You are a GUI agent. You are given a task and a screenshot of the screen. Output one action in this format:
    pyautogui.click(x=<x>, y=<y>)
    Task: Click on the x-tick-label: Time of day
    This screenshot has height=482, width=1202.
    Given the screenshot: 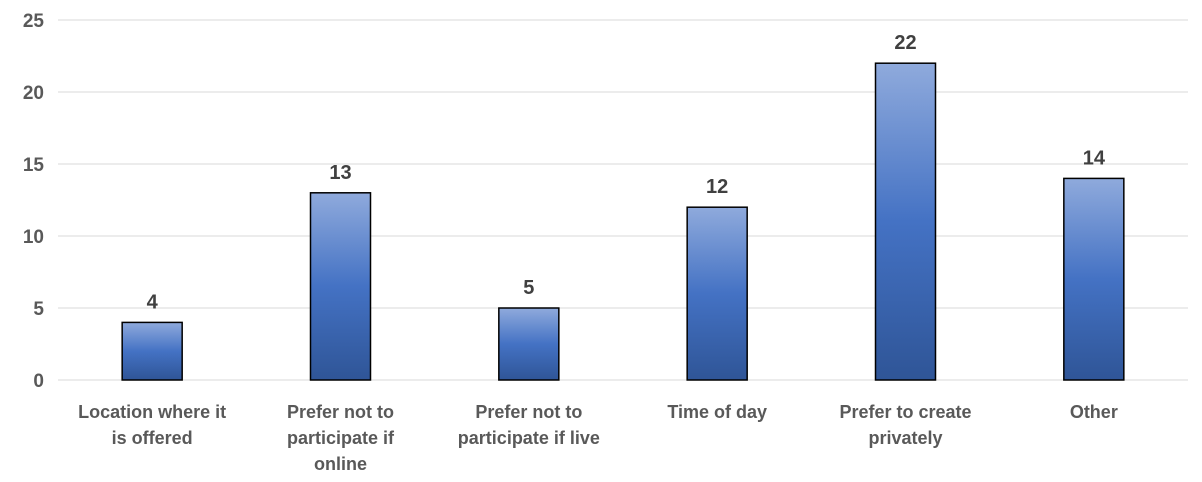 What is the action you would take?
    pyautogui.click(x=717, y=412)
    